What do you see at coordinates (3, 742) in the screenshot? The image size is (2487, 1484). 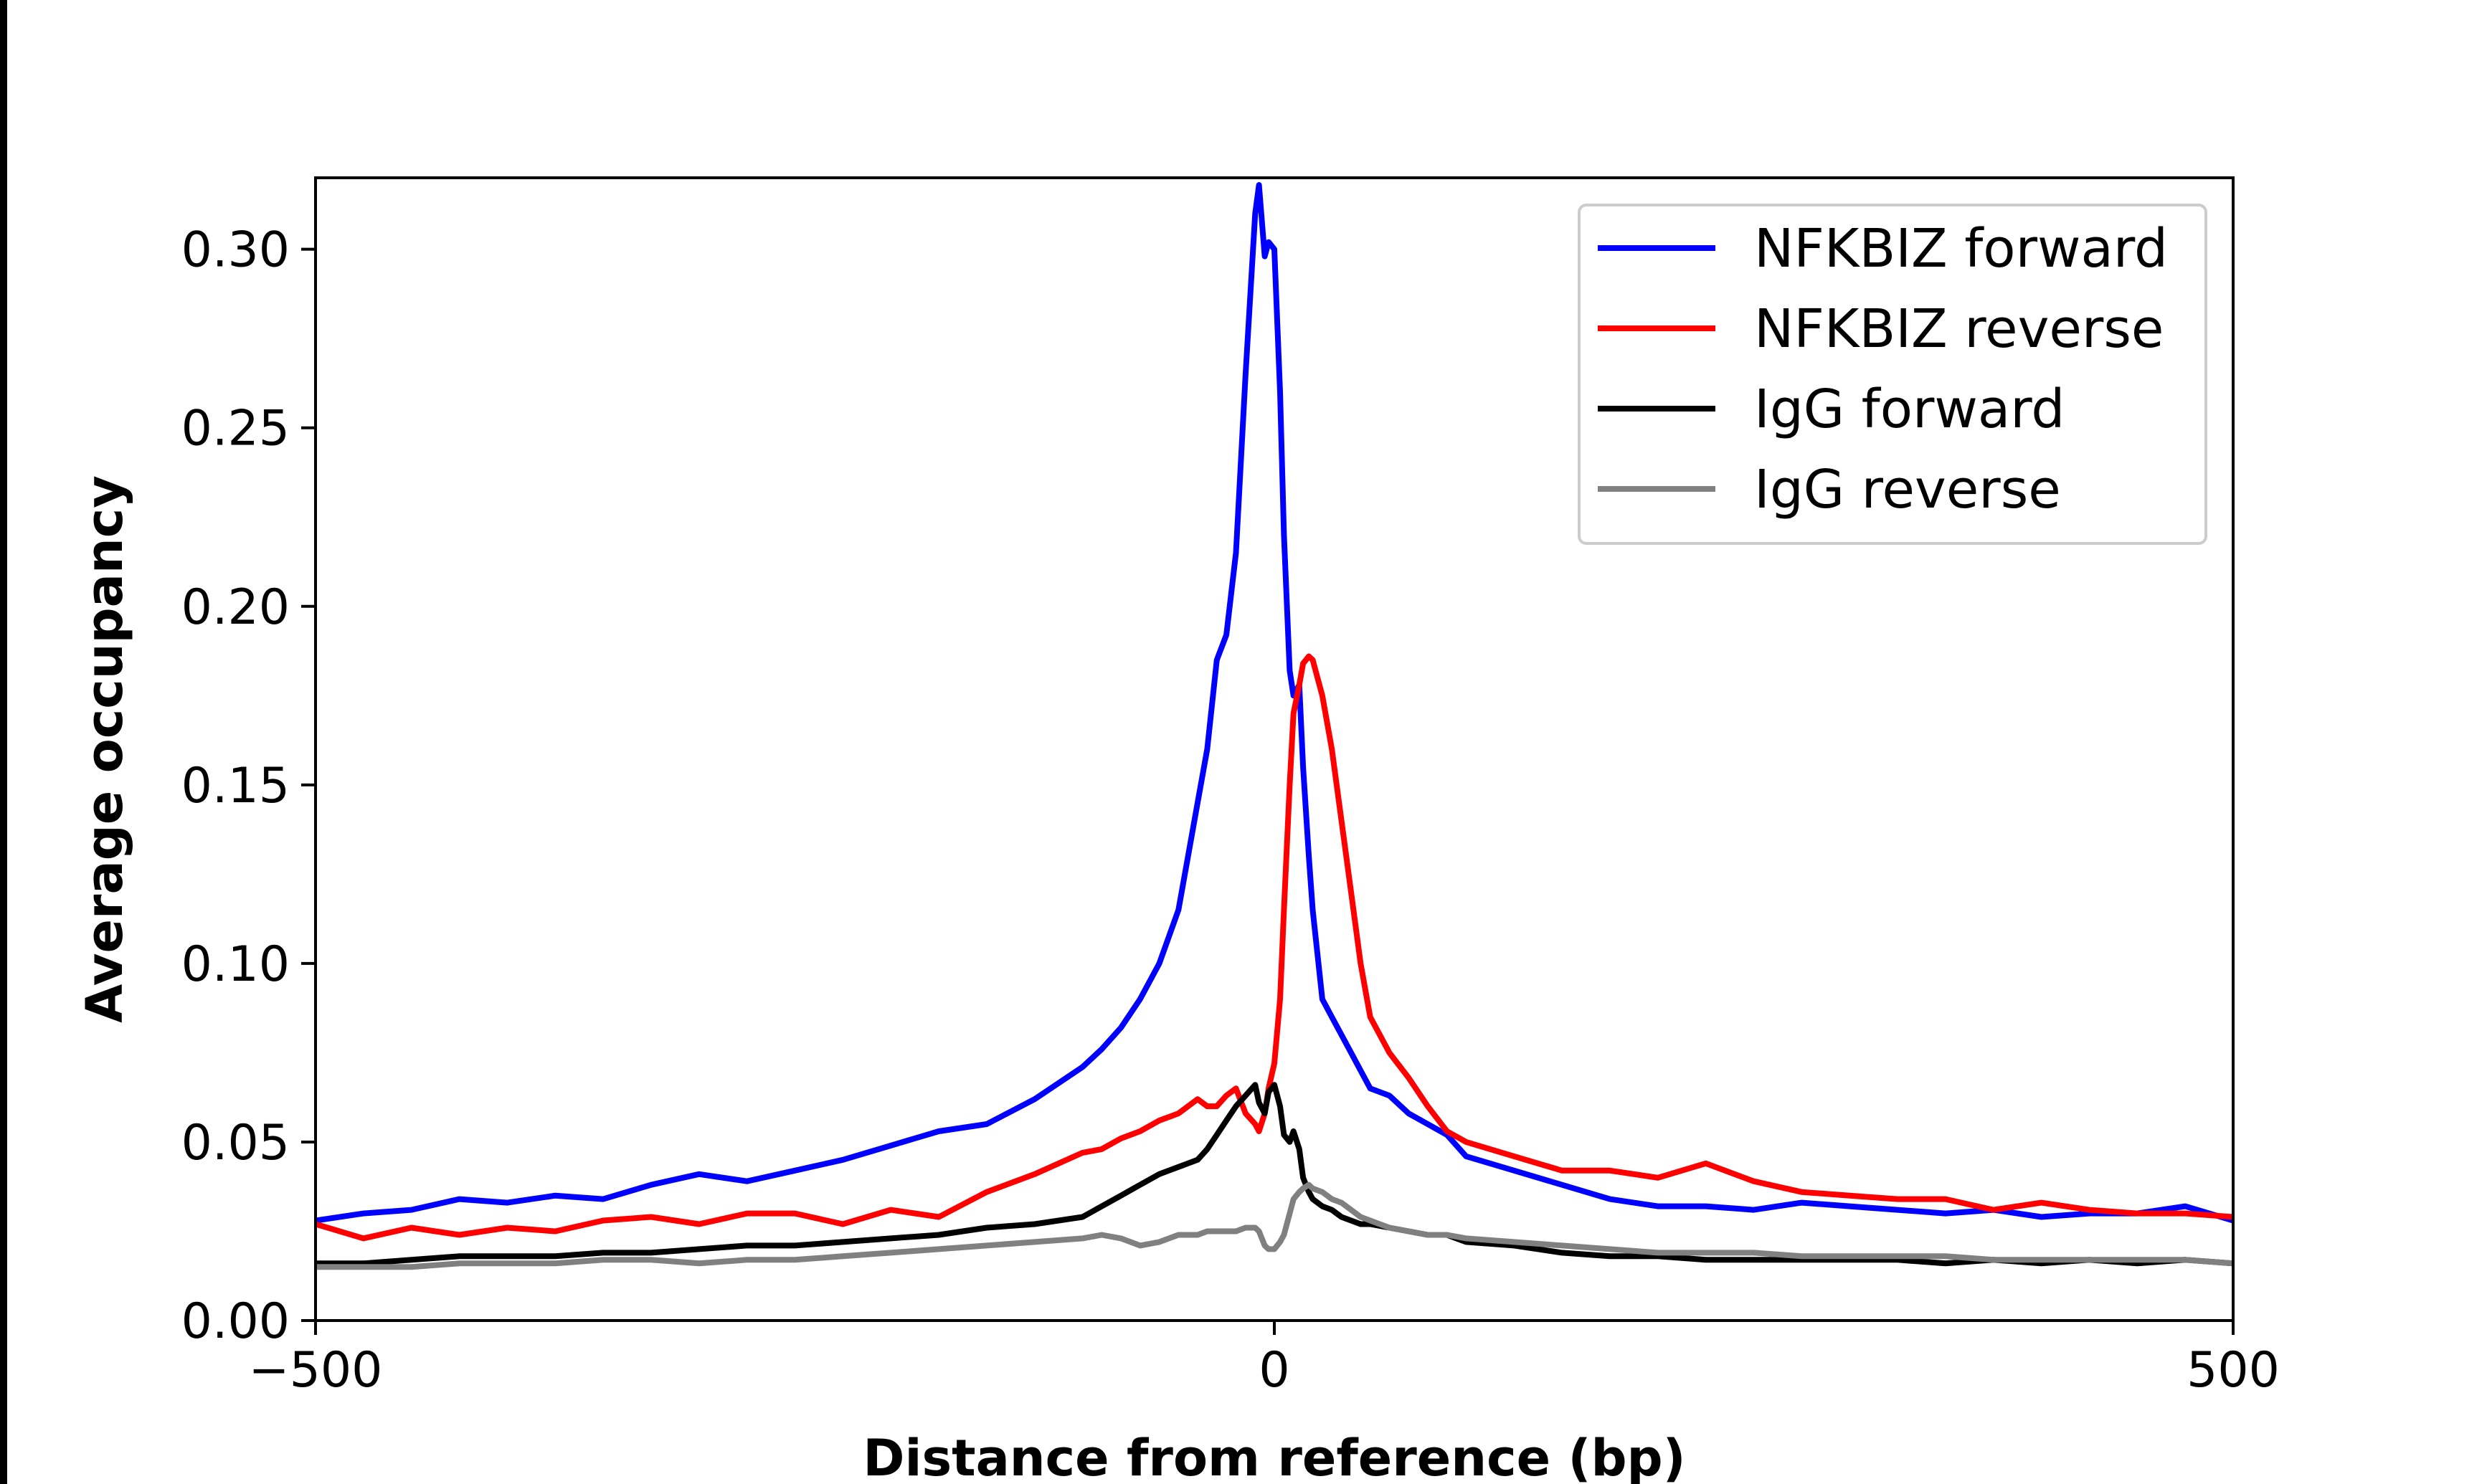 I see `left-border` at bounding box center [3, 742].